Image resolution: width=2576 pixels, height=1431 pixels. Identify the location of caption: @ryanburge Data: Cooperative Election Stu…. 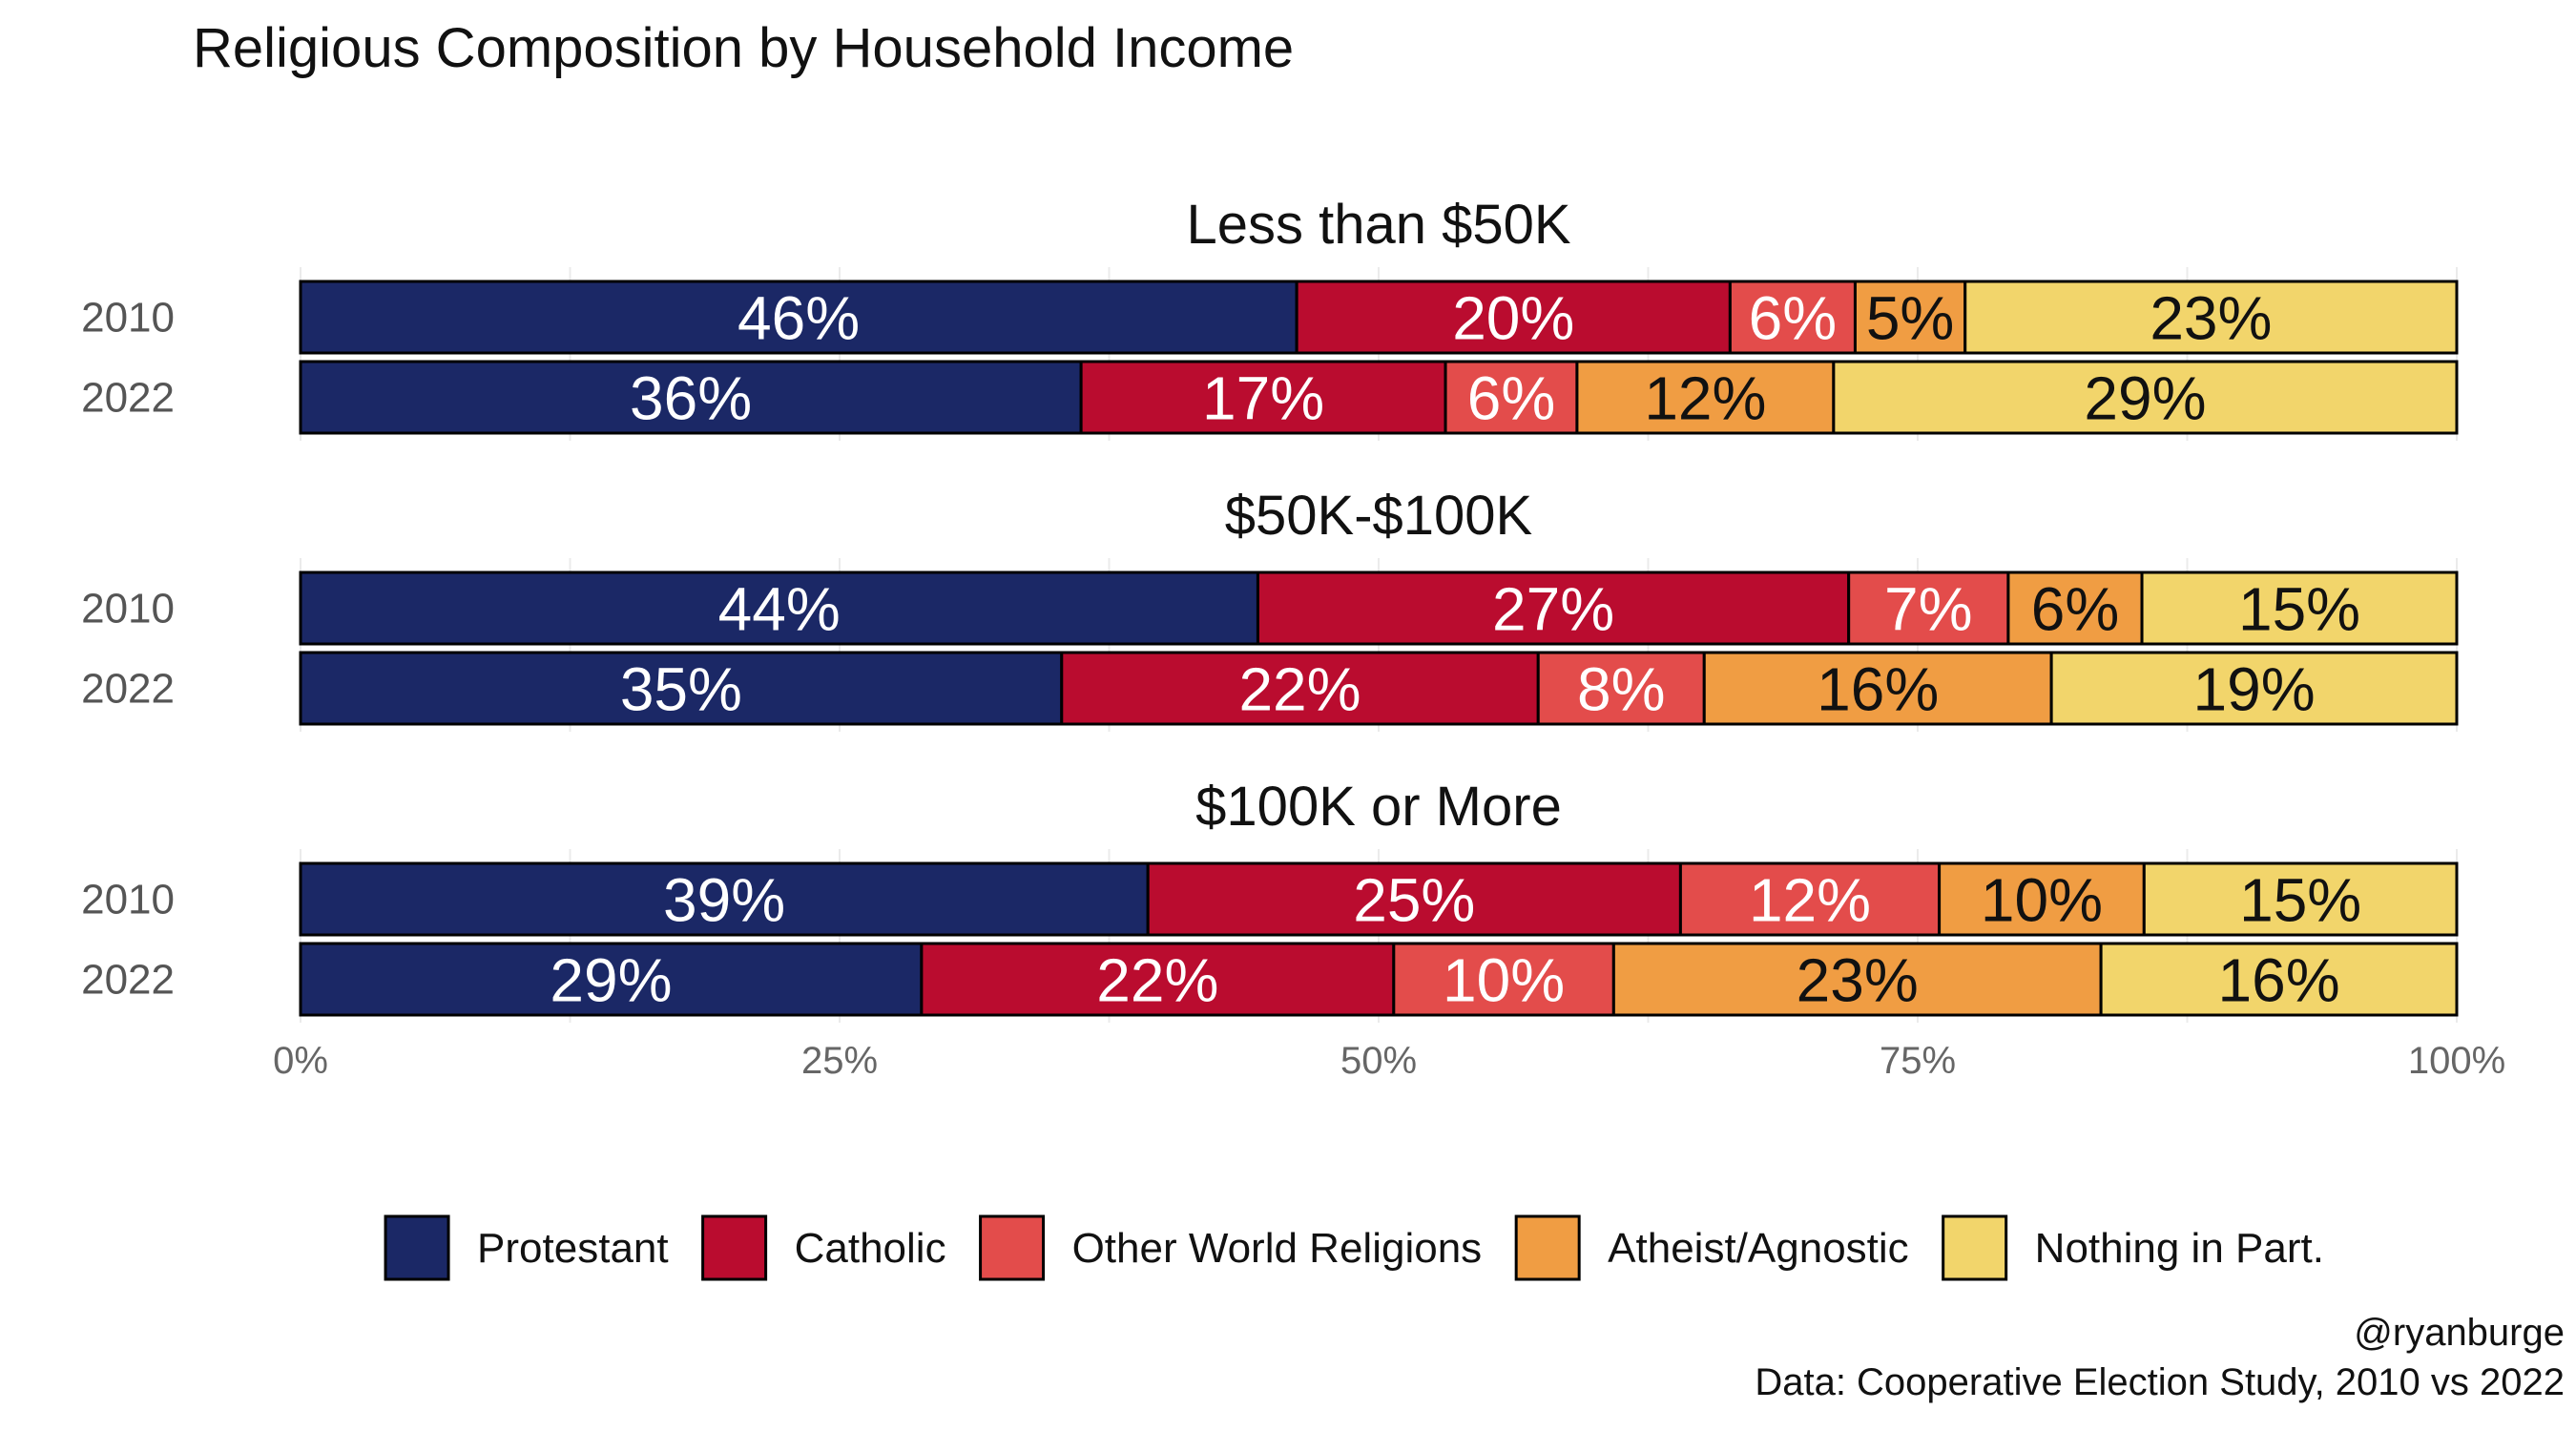
(2160, 1357).